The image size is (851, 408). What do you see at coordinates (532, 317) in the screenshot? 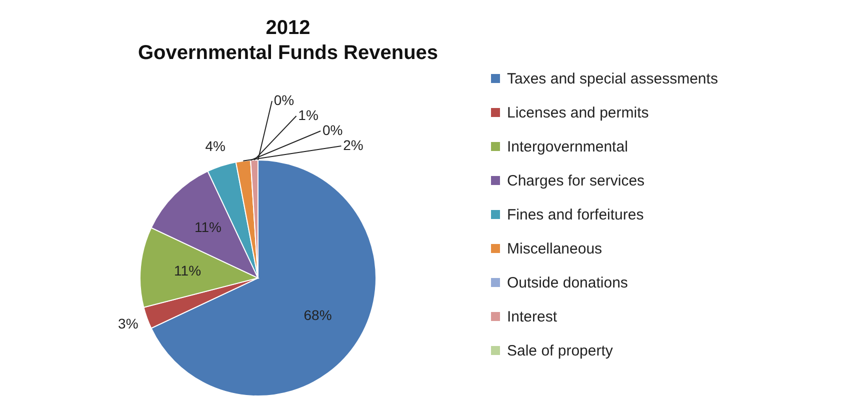
I see `legend-label: Interest` at bounding box center [532, 317].